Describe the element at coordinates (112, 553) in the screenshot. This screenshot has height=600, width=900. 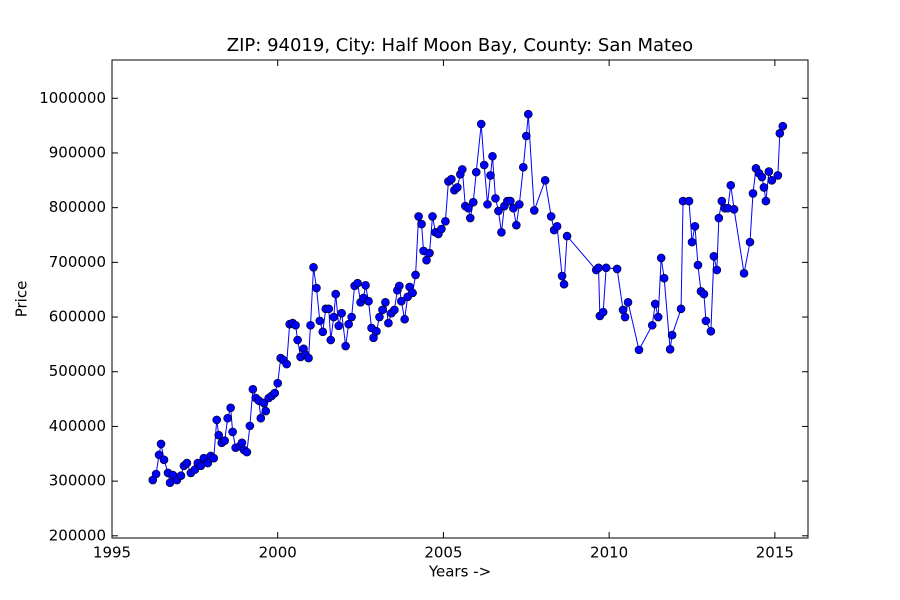
I see `x-tick-label: 1995` at that location.